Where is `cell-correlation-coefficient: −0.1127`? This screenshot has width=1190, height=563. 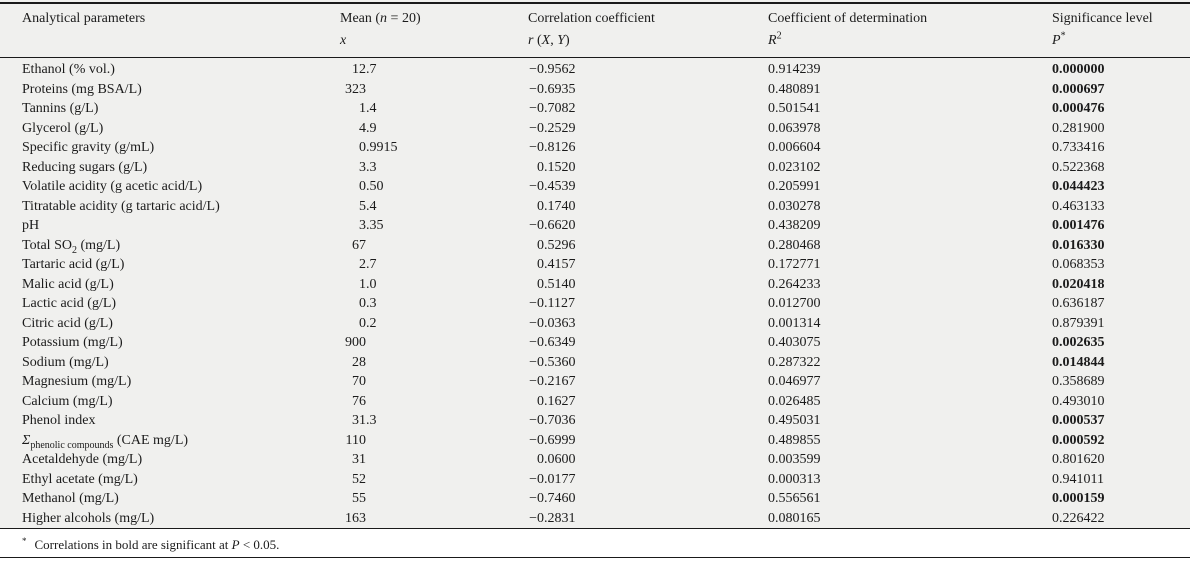 cell-correlation-coefficient: −0.1127 is located at coordinates (552, 303).